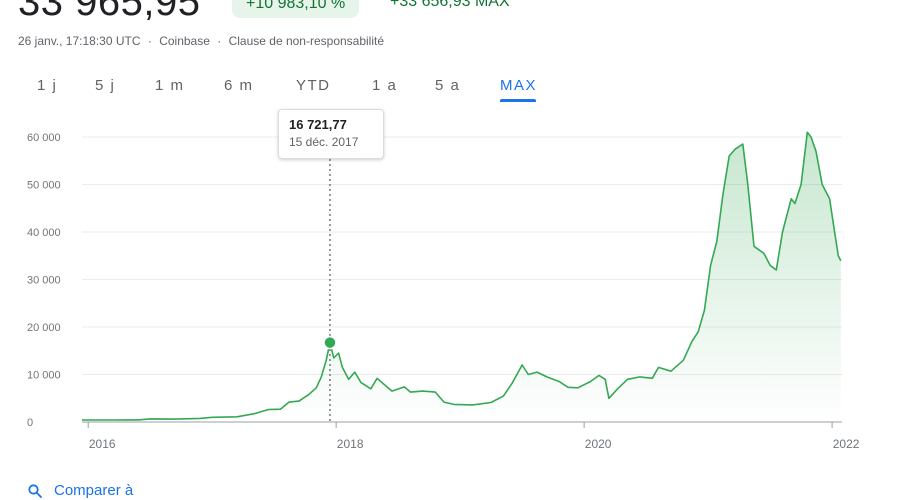 This screenshot has height=500, width=900. Describe the element at coordinates (44, 328) in the screenshot. I see `y-tick-label: 20 000` at that location.